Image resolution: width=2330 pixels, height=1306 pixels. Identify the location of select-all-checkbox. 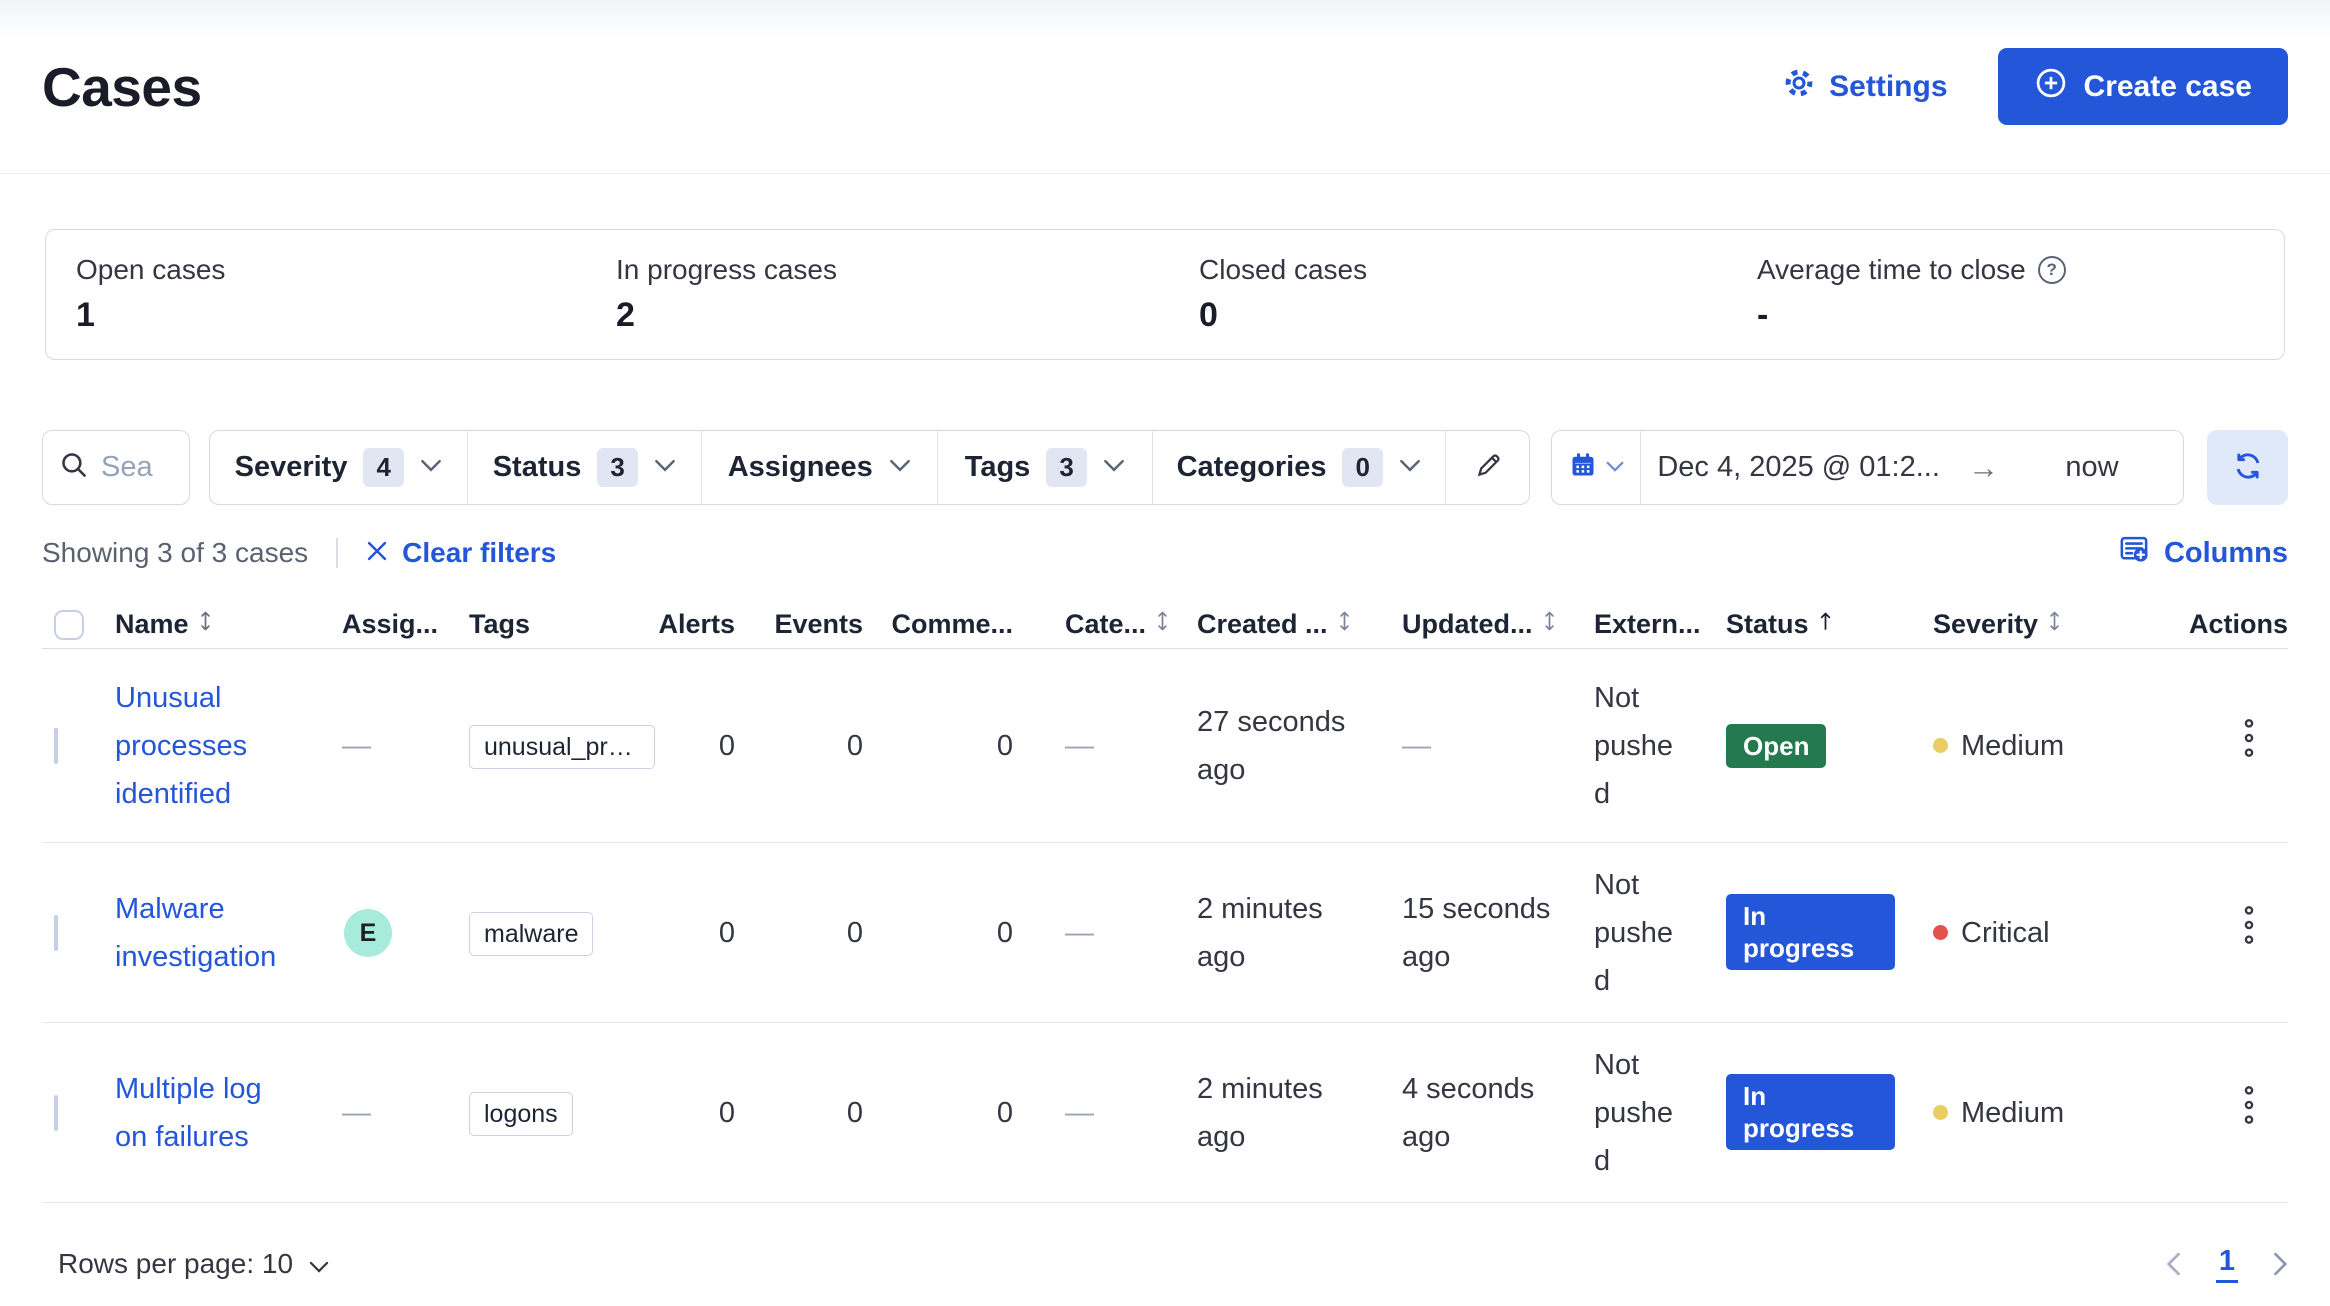
(69, 624).